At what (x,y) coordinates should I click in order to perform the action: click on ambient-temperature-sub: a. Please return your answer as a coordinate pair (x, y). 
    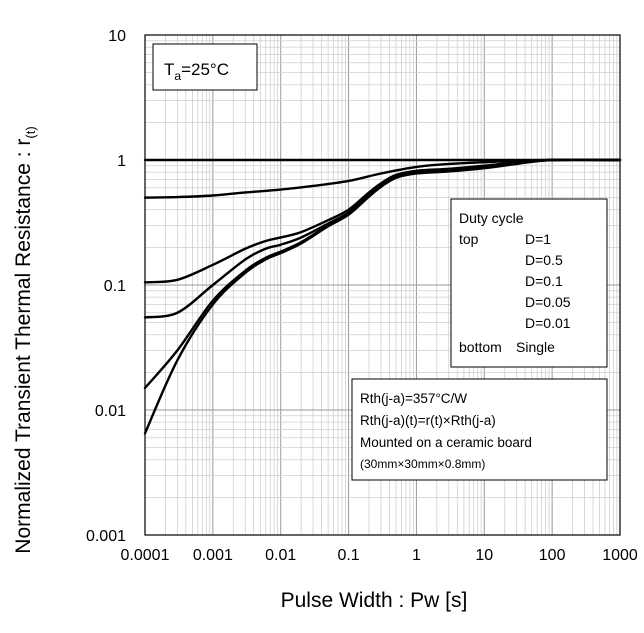
    Looking at the image, I should click on (177, 76).